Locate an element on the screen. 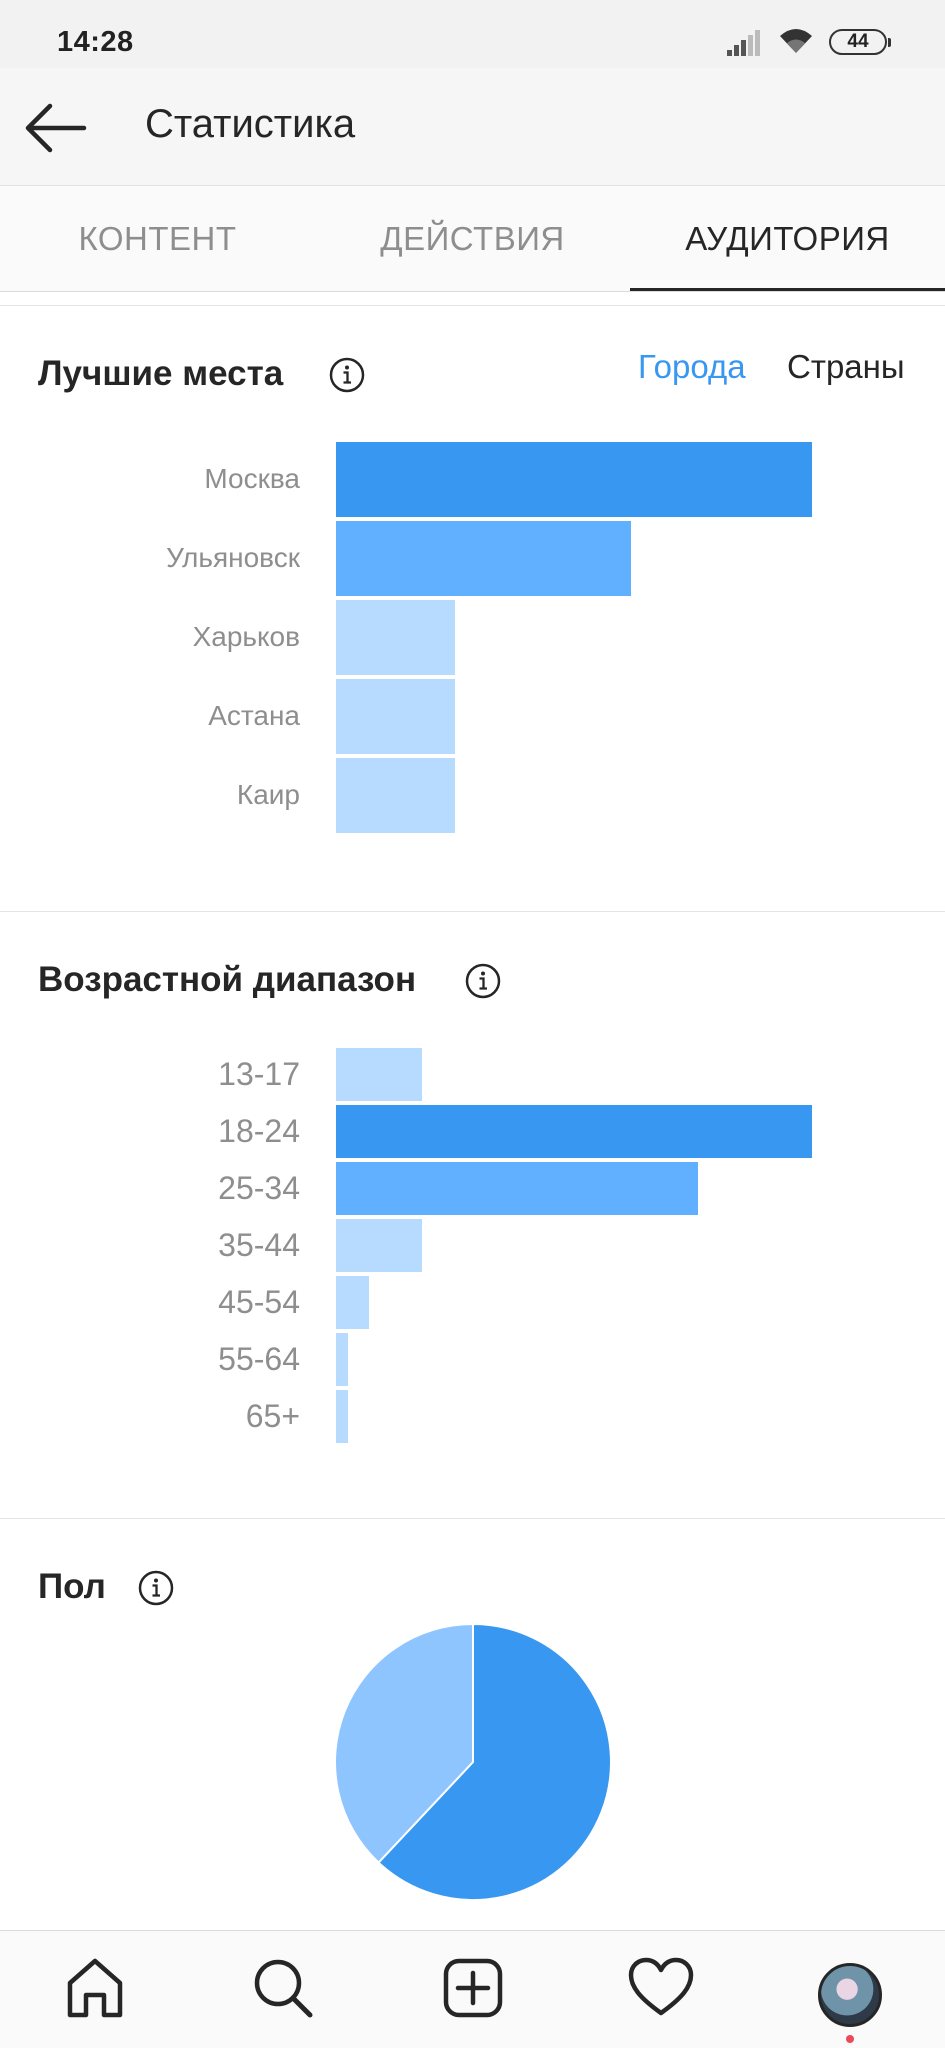  wifi-icon is located at coordinates (796, 41).